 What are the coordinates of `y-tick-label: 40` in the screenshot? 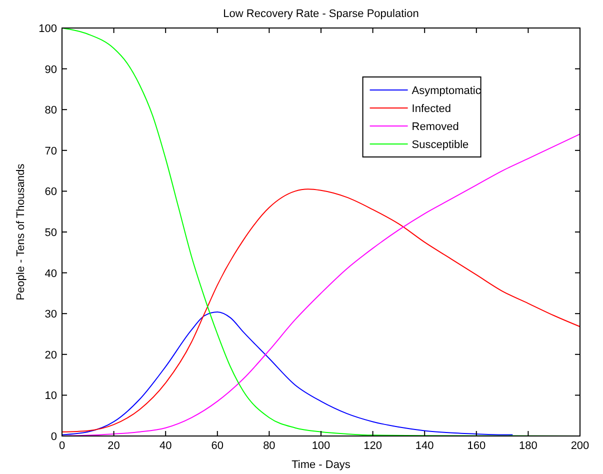 It's located at (50, 274).